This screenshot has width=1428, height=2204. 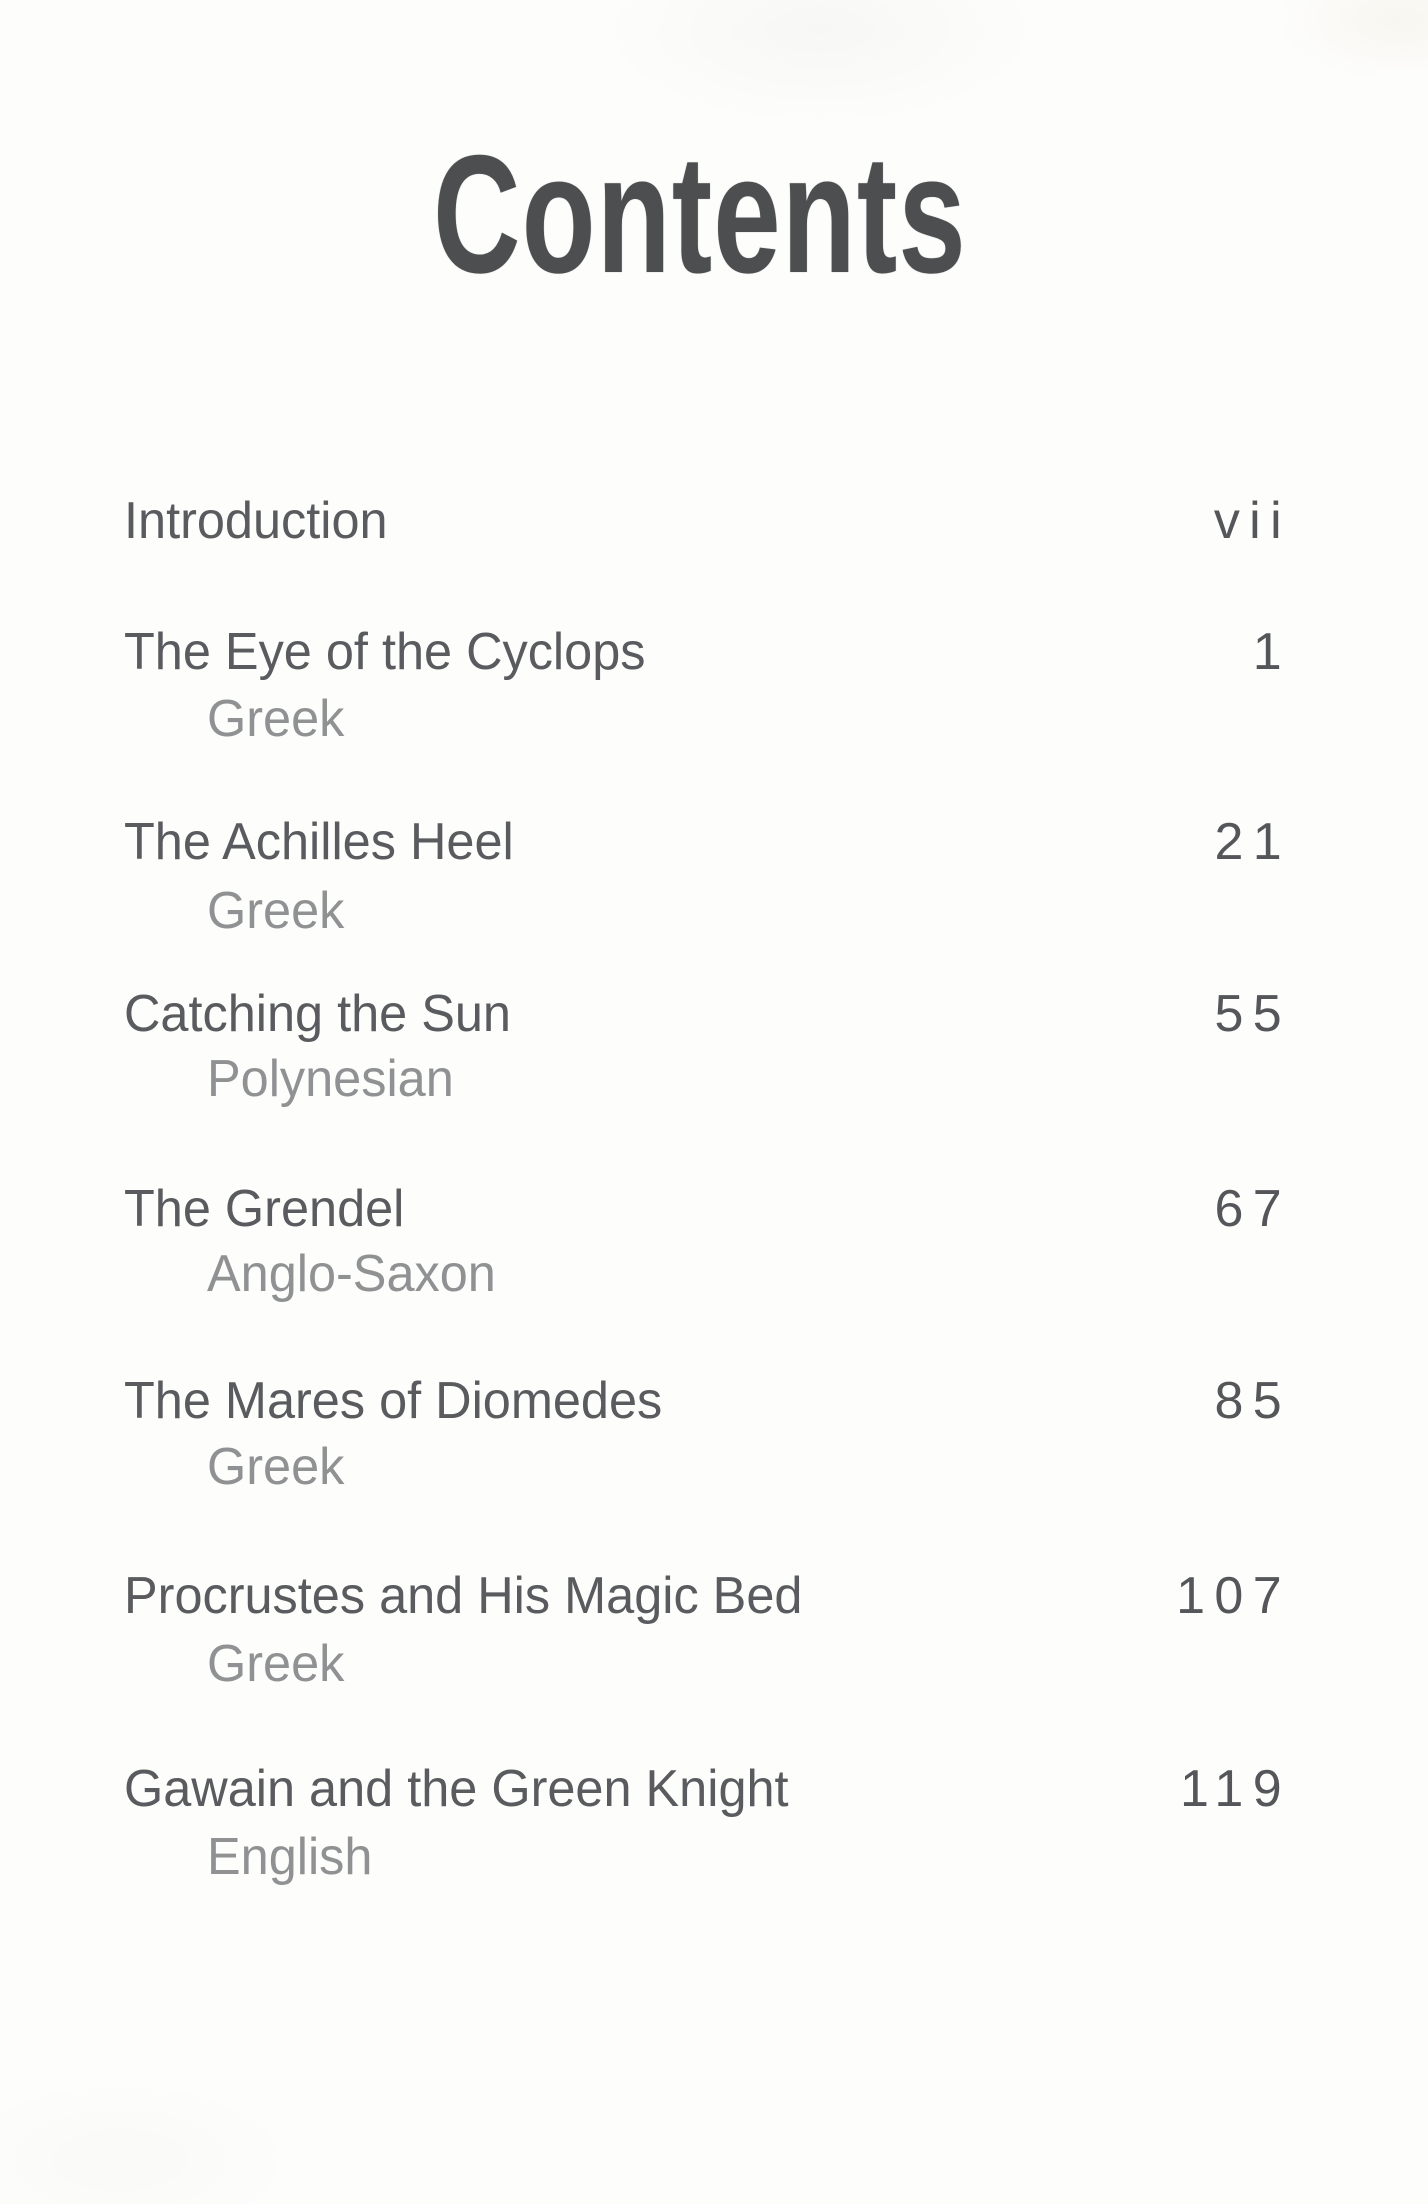 What do you see at coordinates (714, 848) in the screenshot?
I see `toc-entry: The Achilles Heel 21` at bounding box center [714, 848].